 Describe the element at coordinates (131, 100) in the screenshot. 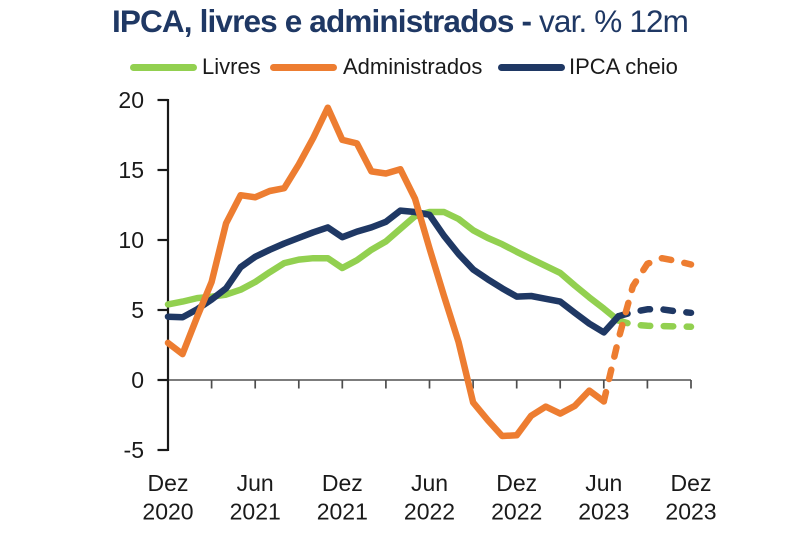

I see `svg-text: 20` at that location.